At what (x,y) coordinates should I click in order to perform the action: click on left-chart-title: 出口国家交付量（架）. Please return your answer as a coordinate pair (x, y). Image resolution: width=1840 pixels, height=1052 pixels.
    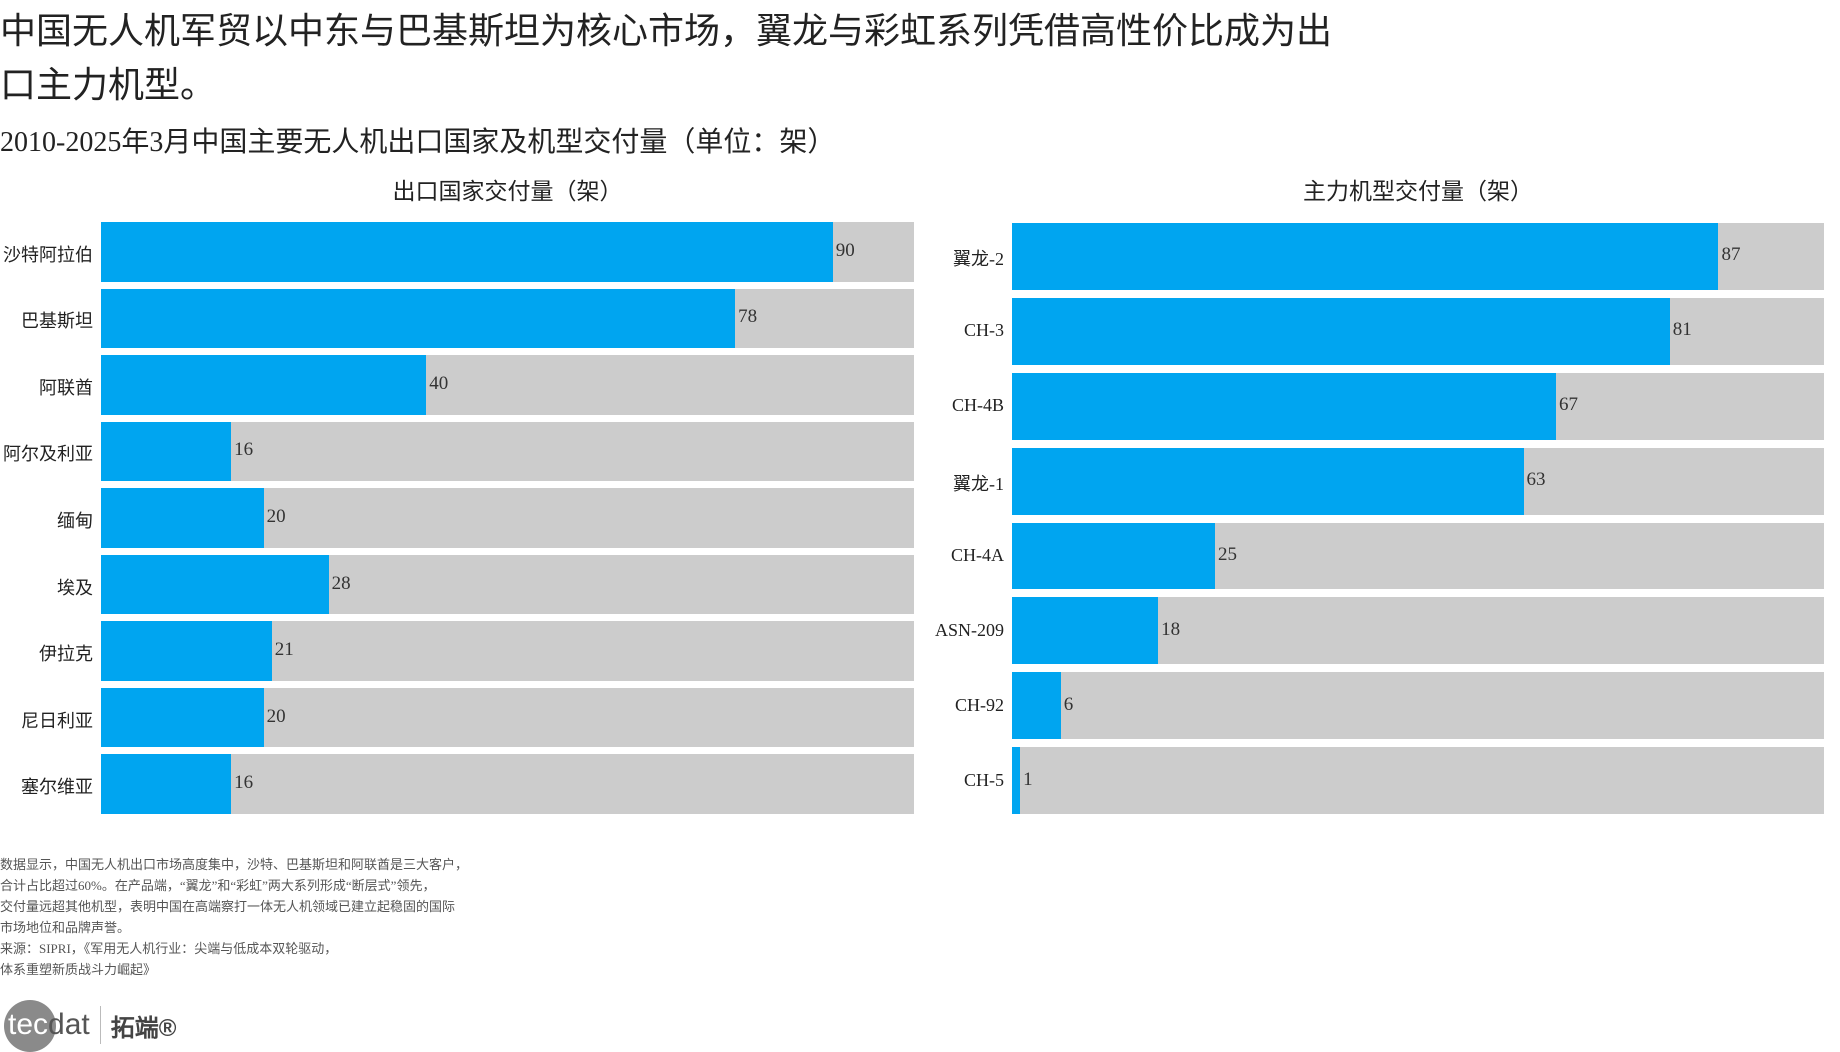
    Looking at the image, I should click on (507, 191).